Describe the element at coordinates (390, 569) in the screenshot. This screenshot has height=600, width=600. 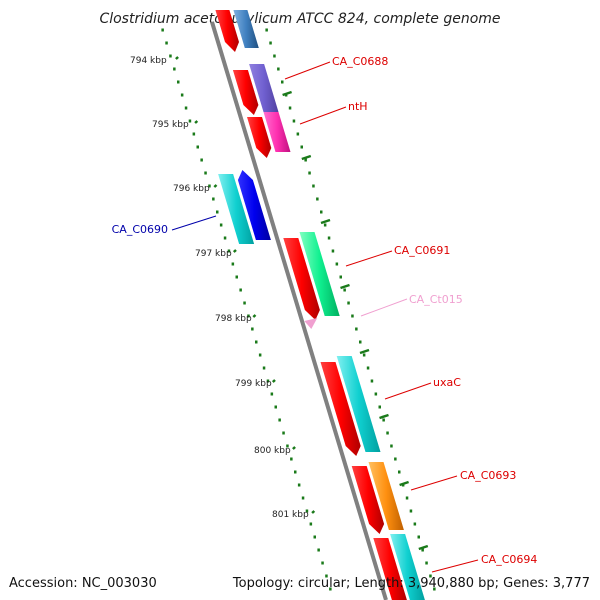
I see `gene-arrow-ca-c0694` at that location.